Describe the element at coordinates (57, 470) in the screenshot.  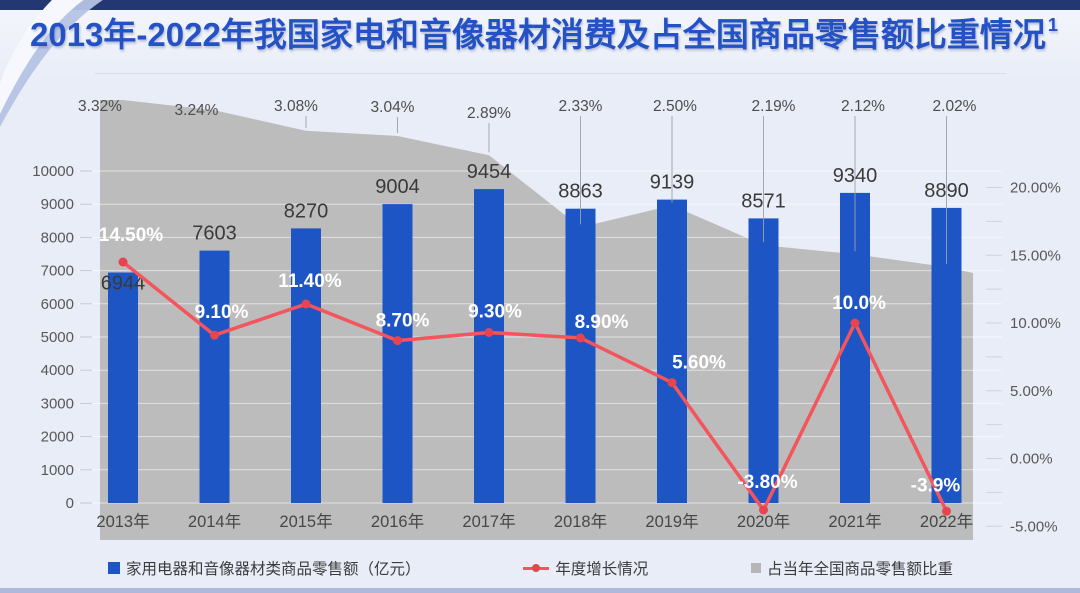
I see `left-axis-label: 1000` at that location.